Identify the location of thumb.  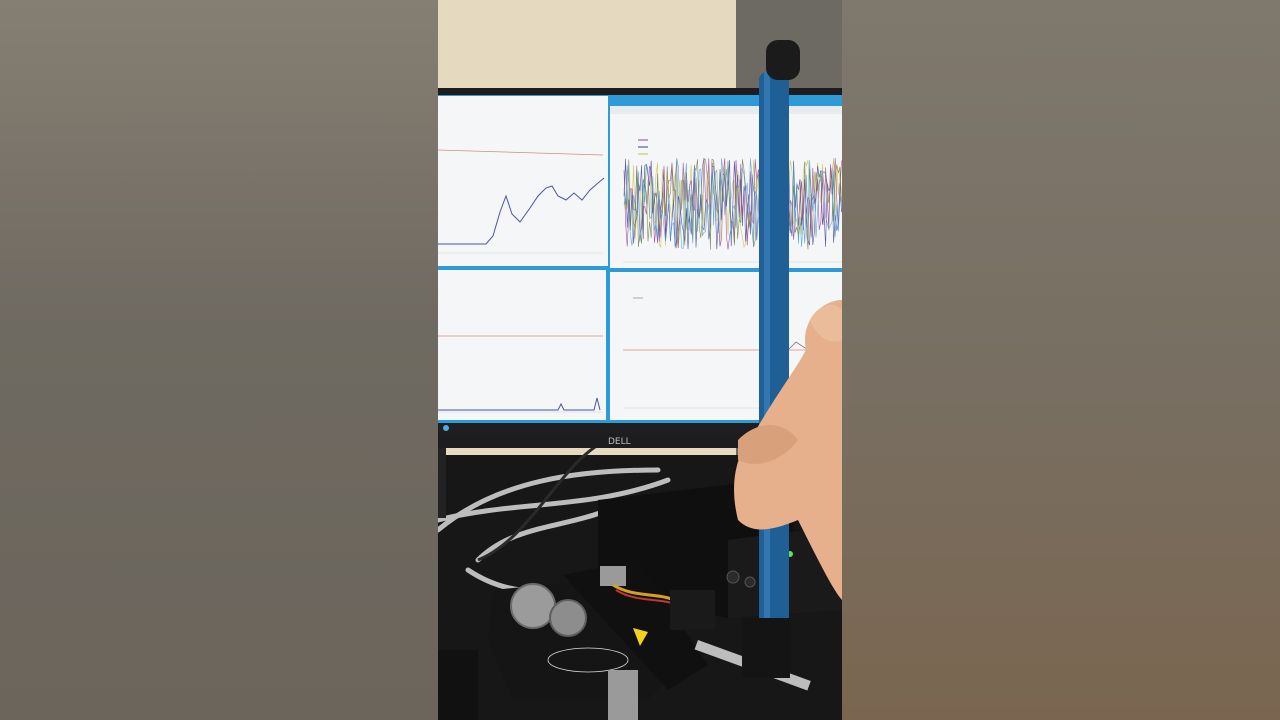
(768, 444).